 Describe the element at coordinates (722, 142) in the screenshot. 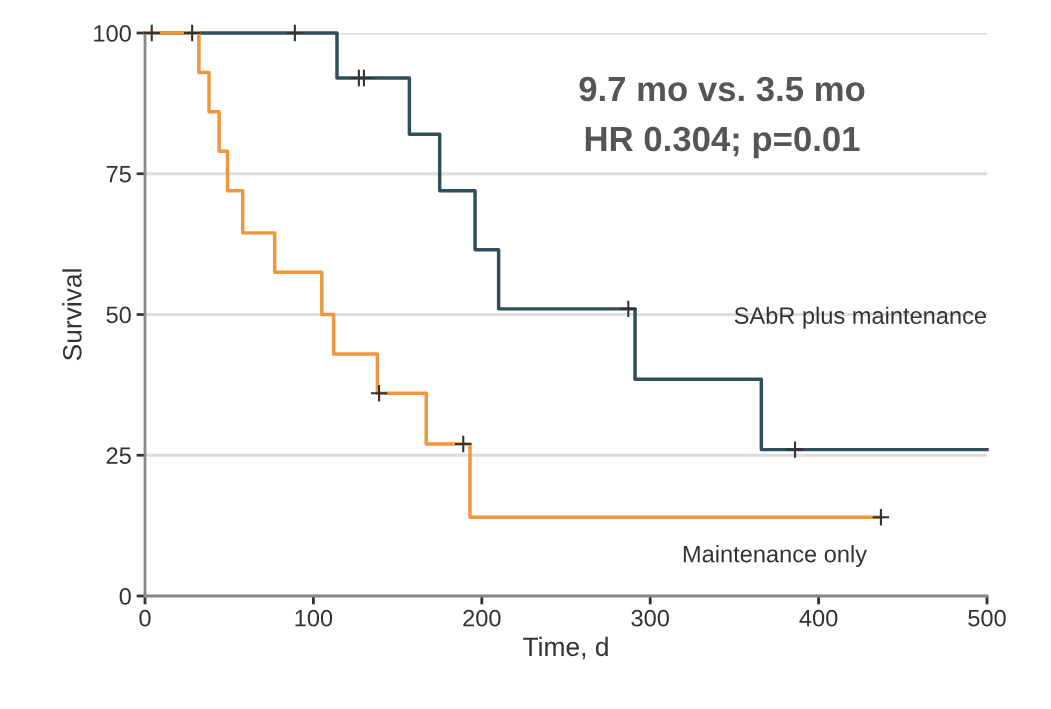

I see `annotation: HR 0.304; p=0.01` at that location.